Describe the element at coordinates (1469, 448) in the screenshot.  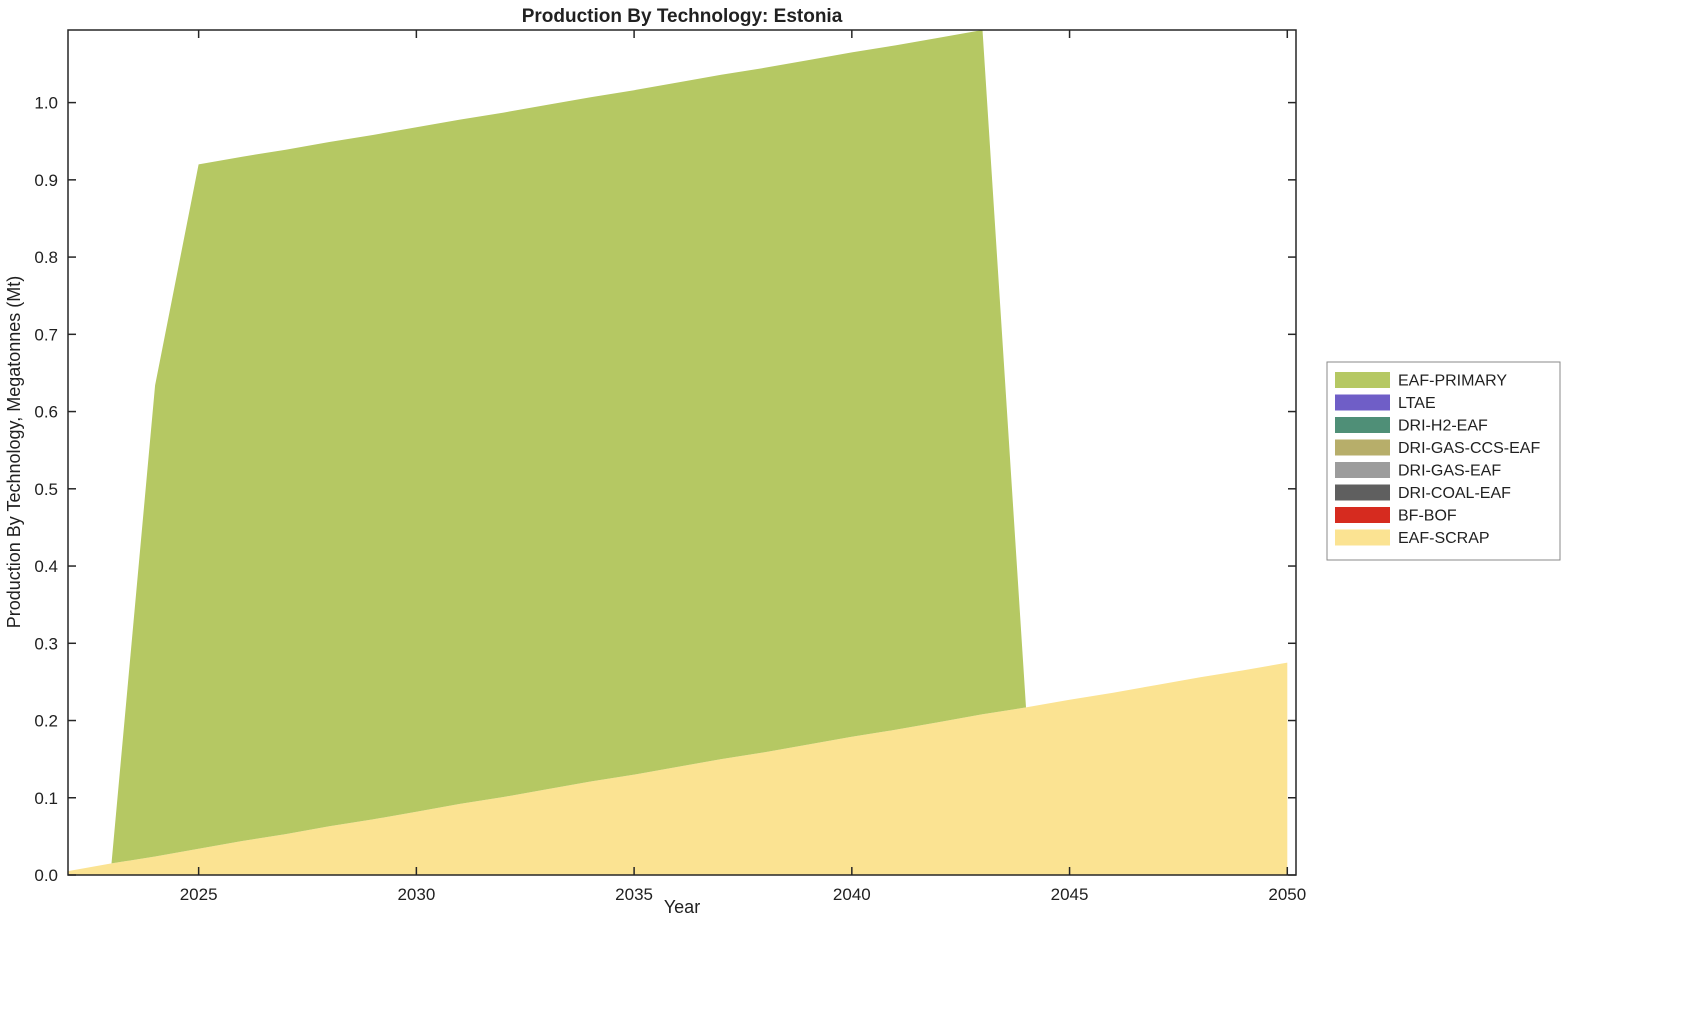
I see `legend-label: DRI-GAS-CCS-EAF` at that location.